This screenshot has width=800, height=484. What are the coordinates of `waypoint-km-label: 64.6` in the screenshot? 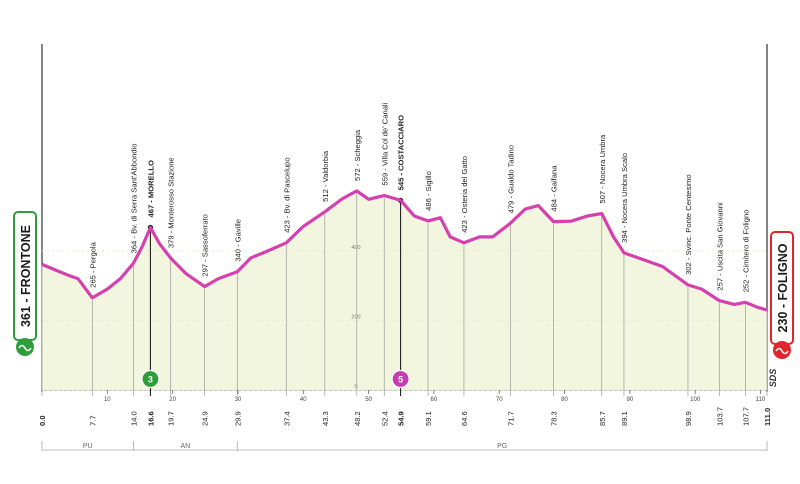 It's located at (464, 418).